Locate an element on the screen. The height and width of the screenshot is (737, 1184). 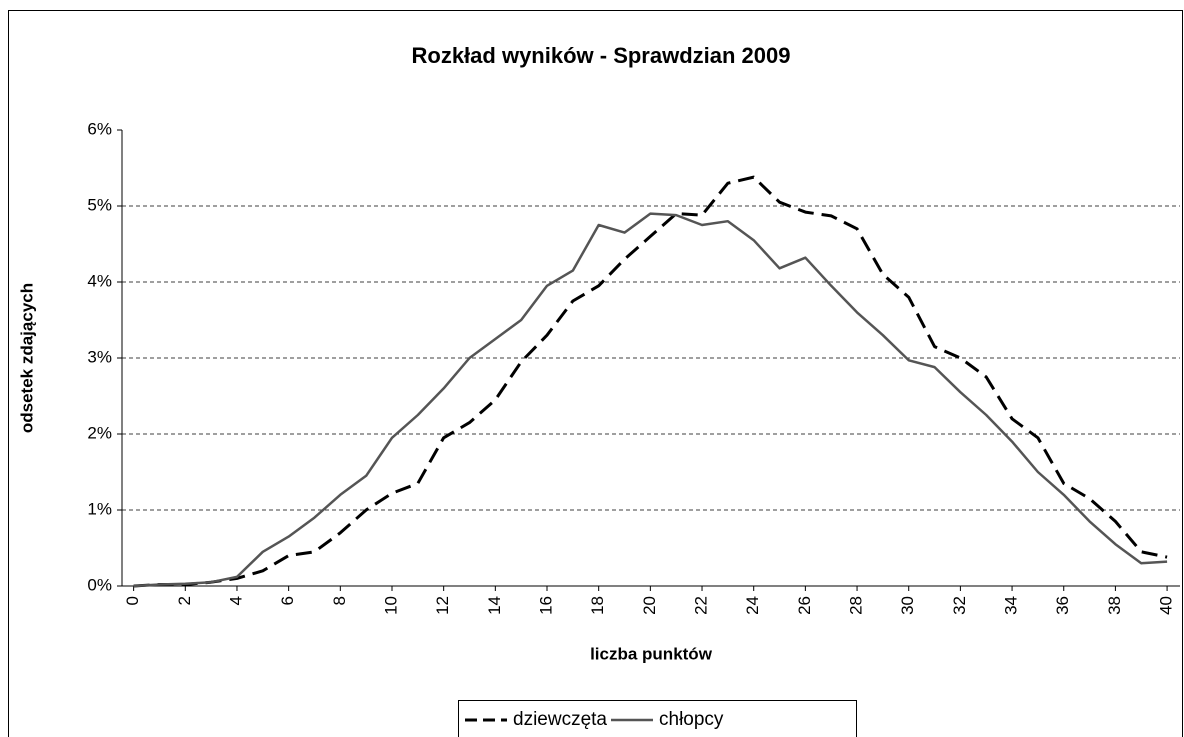
x-tick-label: 6 is located at coordinates (287, 600).